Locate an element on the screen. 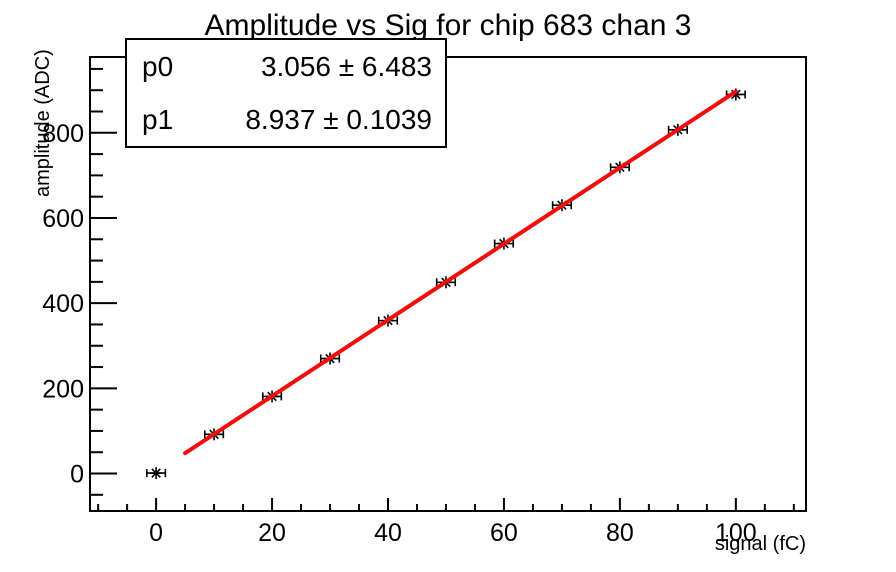 This screenshot has height=572, width=896. y-tick-label: 800 is located at coordinates (63, 134).